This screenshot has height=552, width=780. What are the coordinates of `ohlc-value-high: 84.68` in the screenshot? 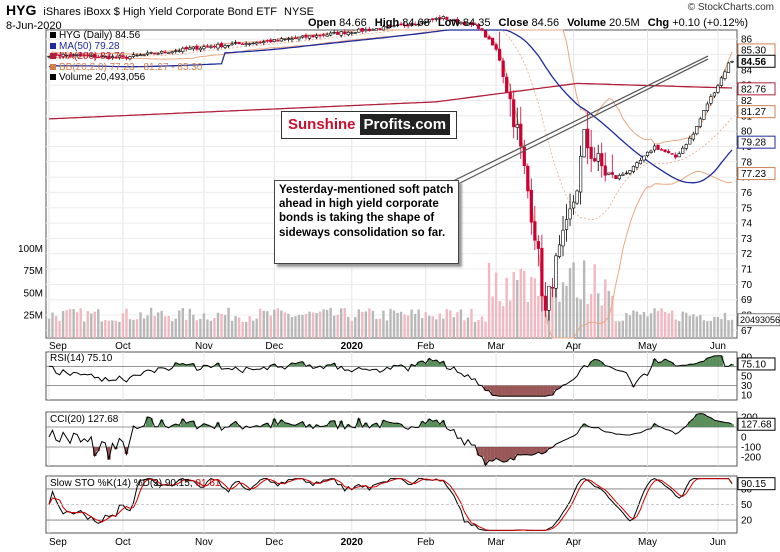 It's located at (417, 23).